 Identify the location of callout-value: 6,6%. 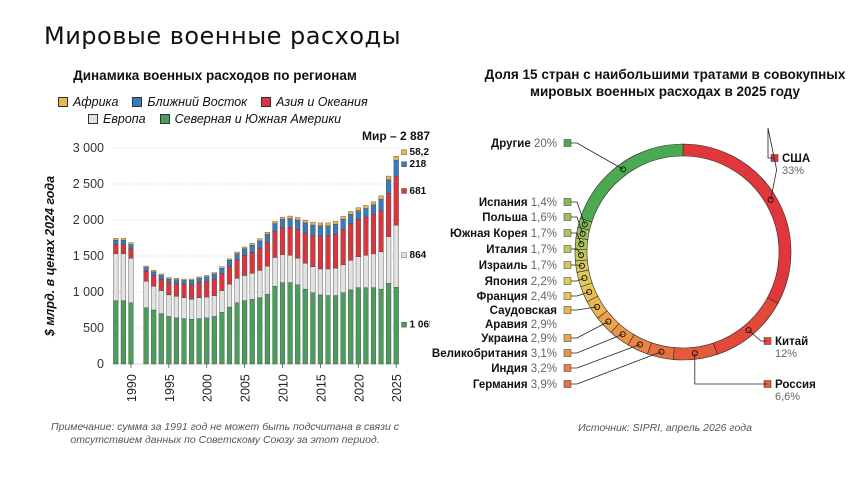
(787, 397).